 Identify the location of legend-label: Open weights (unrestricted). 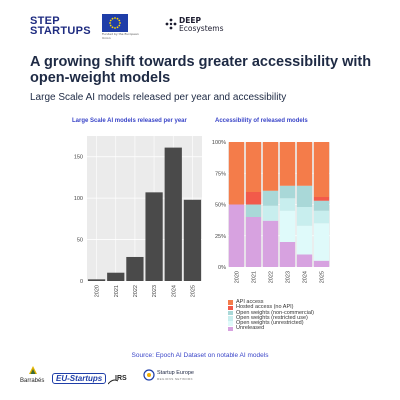
(270, 323).